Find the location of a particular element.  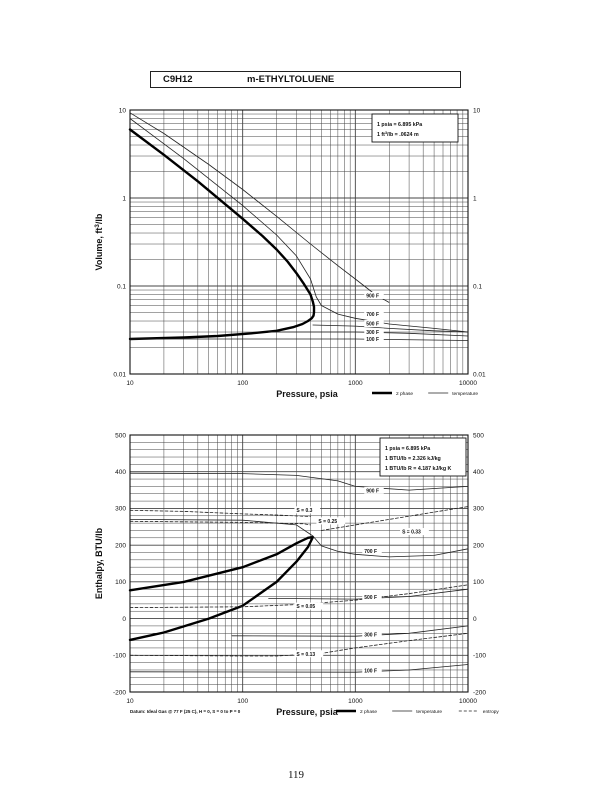

y-tick-label-left: 100 is located at coordinates (120, 582).